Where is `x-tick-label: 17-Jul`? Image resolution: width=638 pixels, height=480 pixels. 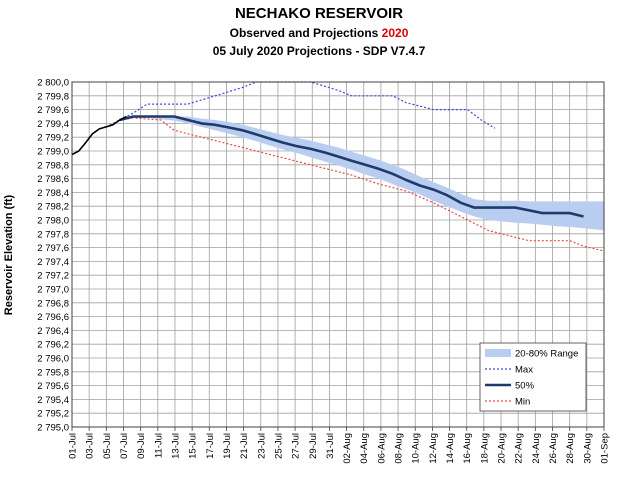 x-tick-label: 17-Jul is located at coordinates (210, 446).